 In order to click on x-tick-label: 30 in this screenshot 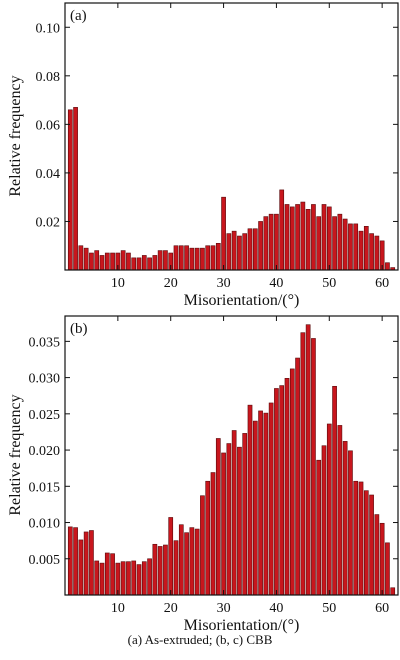, I will do `click(224, 608)`.